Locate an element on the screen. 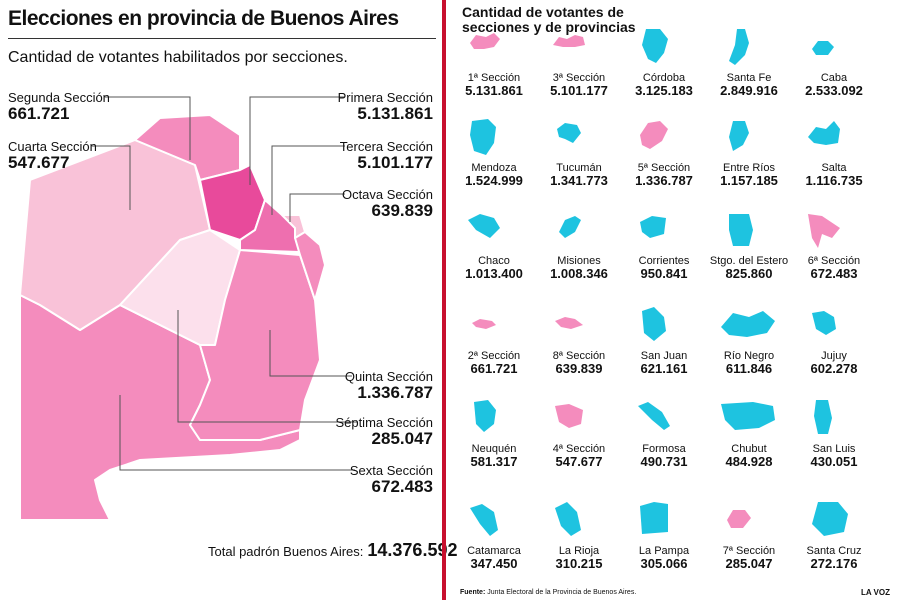 The width and height of the screenshot is (900, 600). section-label-septima: Séptima Sección is located at coordinates (384, 422).